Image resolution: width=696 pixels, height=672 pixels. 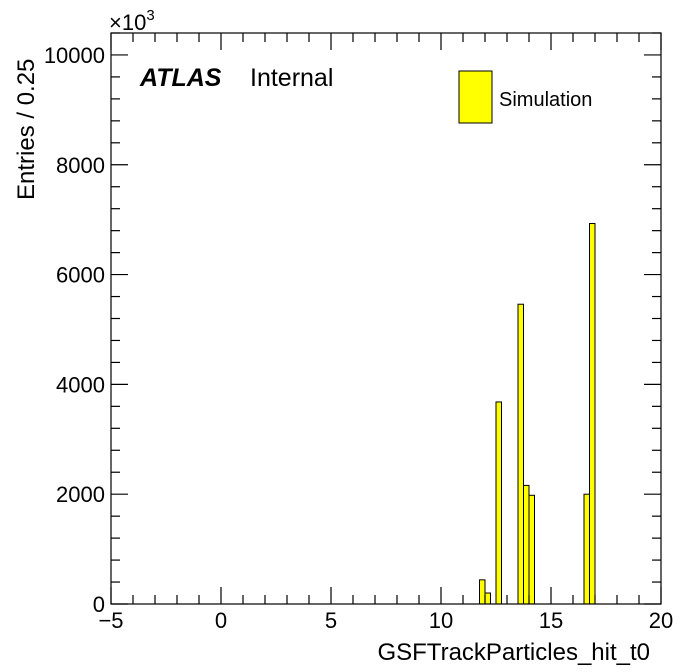 I want to click on x-tick-label-0: −5, so click(x=110, y=620).